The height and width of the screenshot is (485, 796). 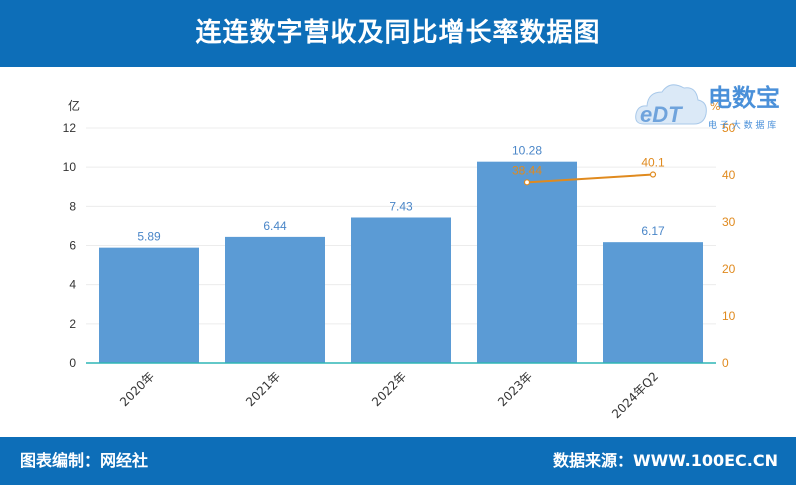 I want to click on left-axis: 0 2 4 6 8 10 12 亿, so click(x=71, y=234).